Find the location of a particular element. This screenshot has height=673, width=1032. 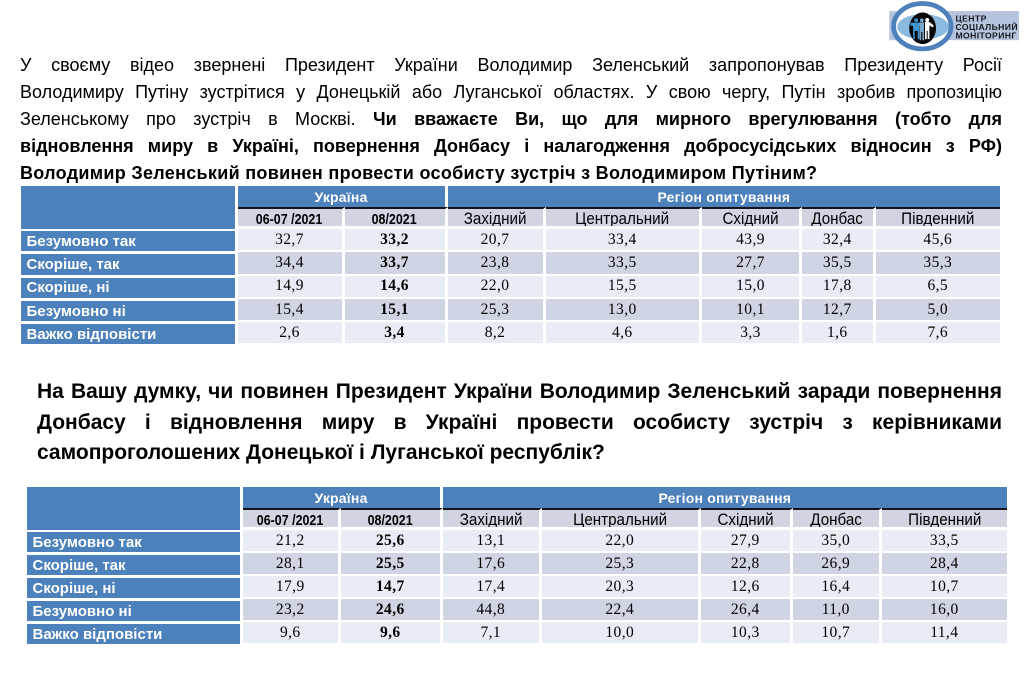

svg-text: МОНІТОРИНГ is located at coordinates (986, 36).